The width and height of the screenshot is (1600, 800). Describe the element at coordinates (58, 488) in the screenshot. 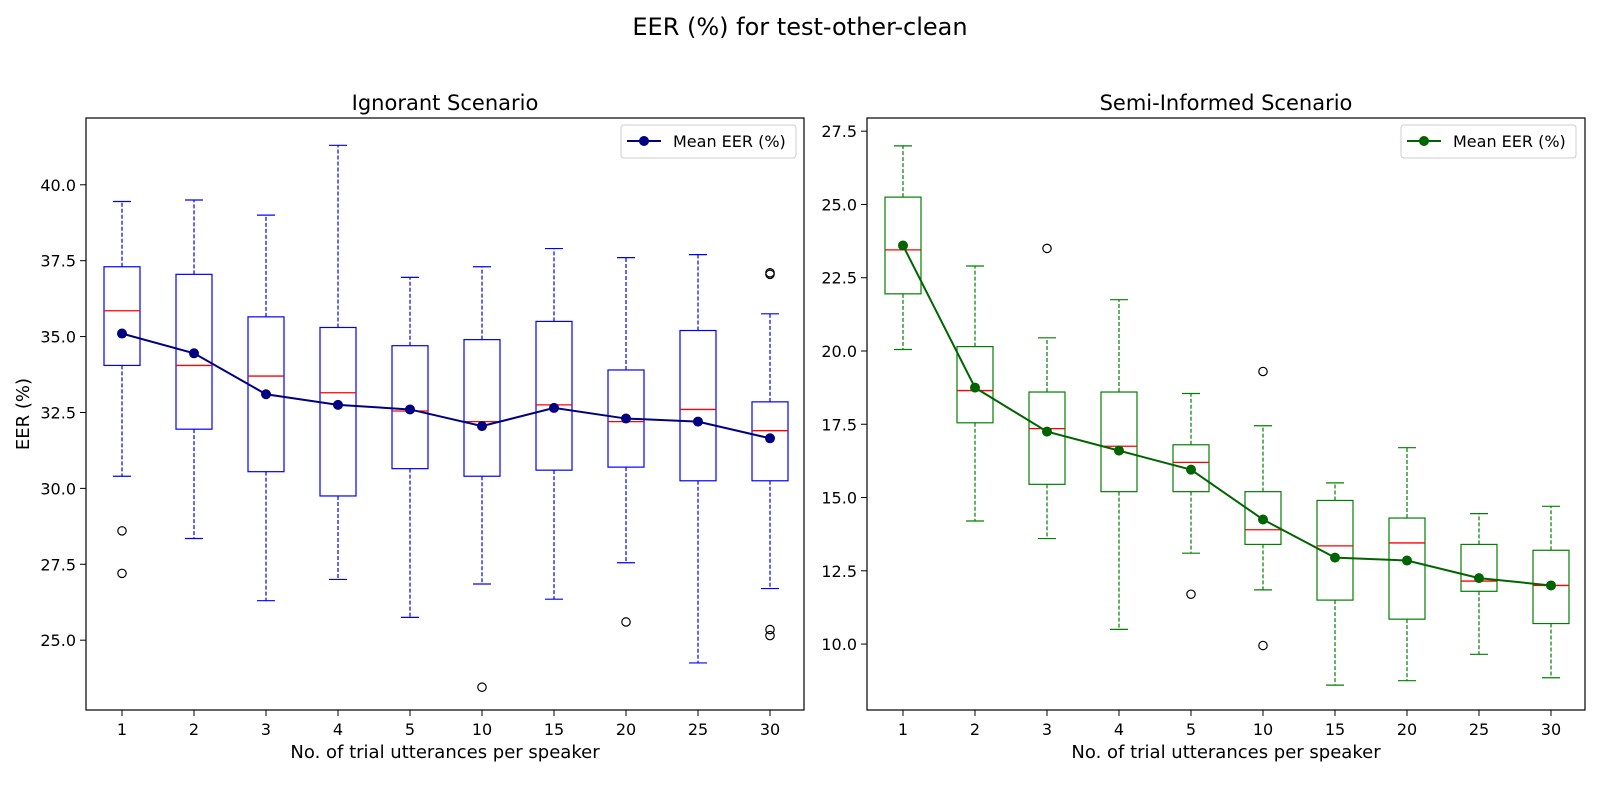

I see `y-tick-label: 30.0` at that location.